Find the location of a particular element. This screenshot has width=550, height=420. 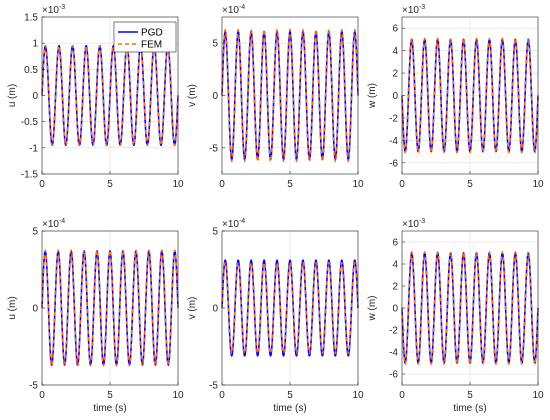

legend-label-pgd: PGD is located at coordinates (152, 33).